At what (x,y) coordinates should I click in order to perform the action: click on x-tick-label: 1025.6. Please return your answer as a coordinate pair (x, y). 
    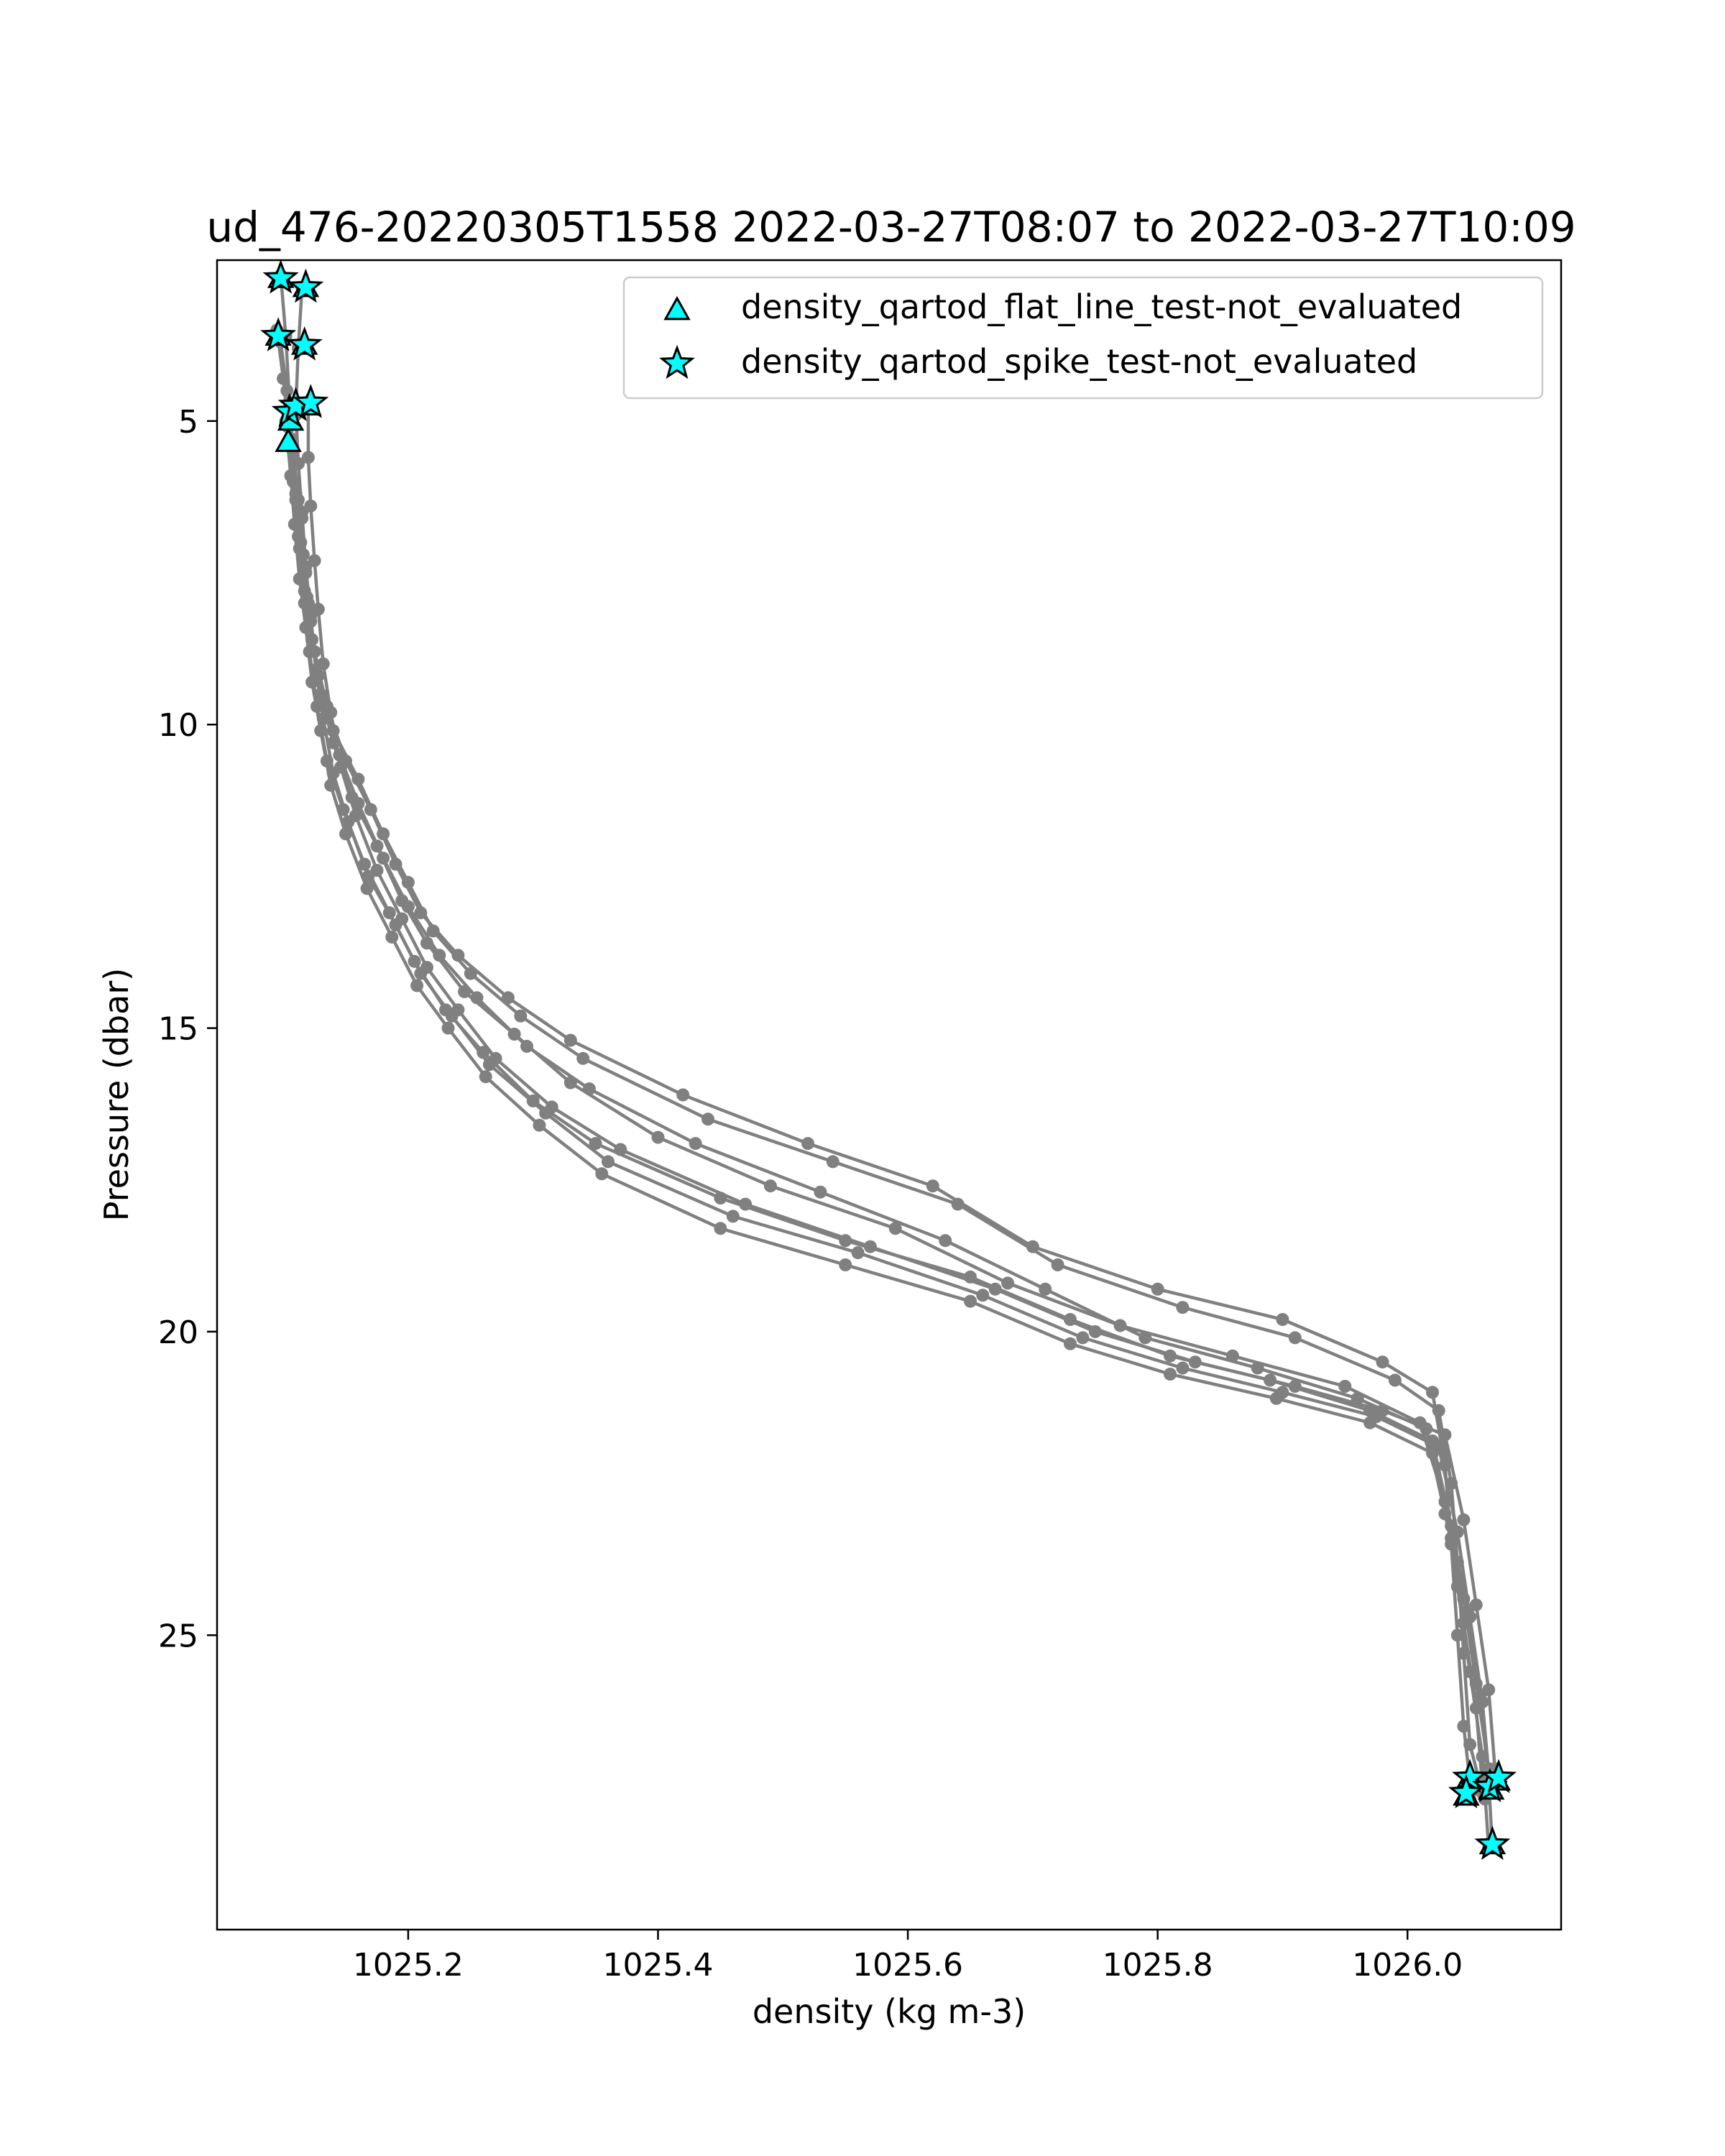
    Looking at the image, I should click on (907, 1965).